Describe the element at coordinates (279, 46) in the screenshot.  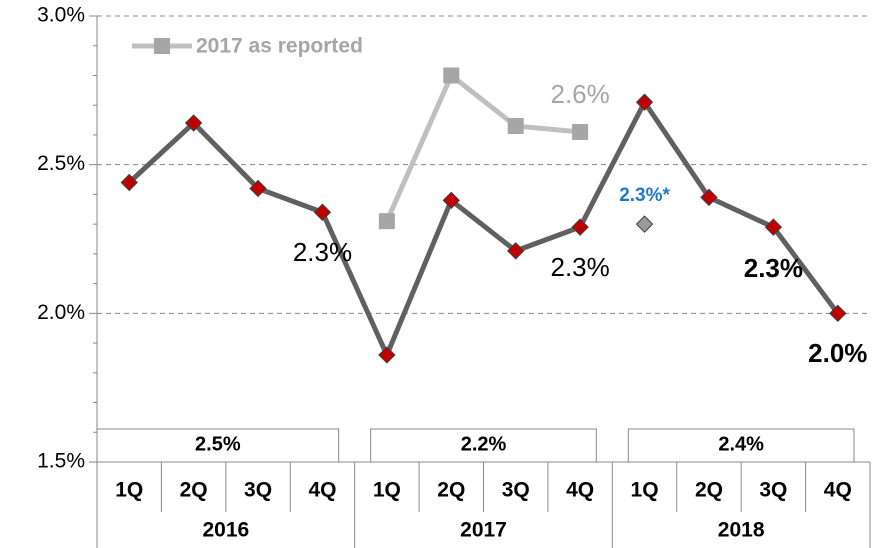
I see `legend-label: 2017 as reported` at that location.